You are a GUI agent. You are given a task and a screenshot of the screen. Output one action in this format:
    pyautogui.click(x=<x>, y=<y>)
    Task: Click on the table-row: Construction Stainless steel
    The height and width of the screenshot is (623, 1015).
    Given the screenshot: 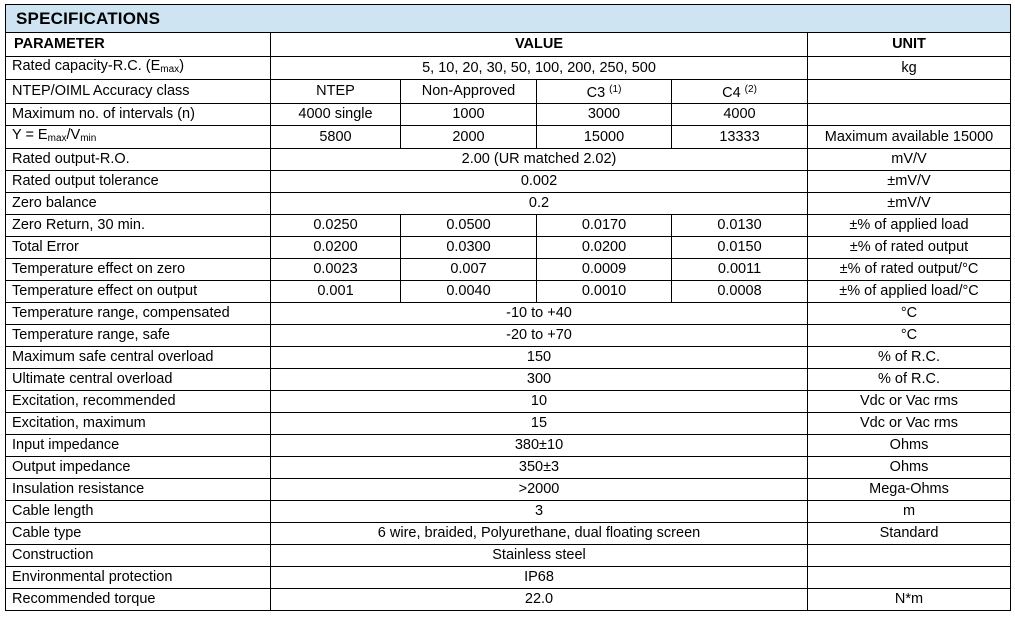 What is the action you would take?
    pyautogui.click(x=508, y=555)
    